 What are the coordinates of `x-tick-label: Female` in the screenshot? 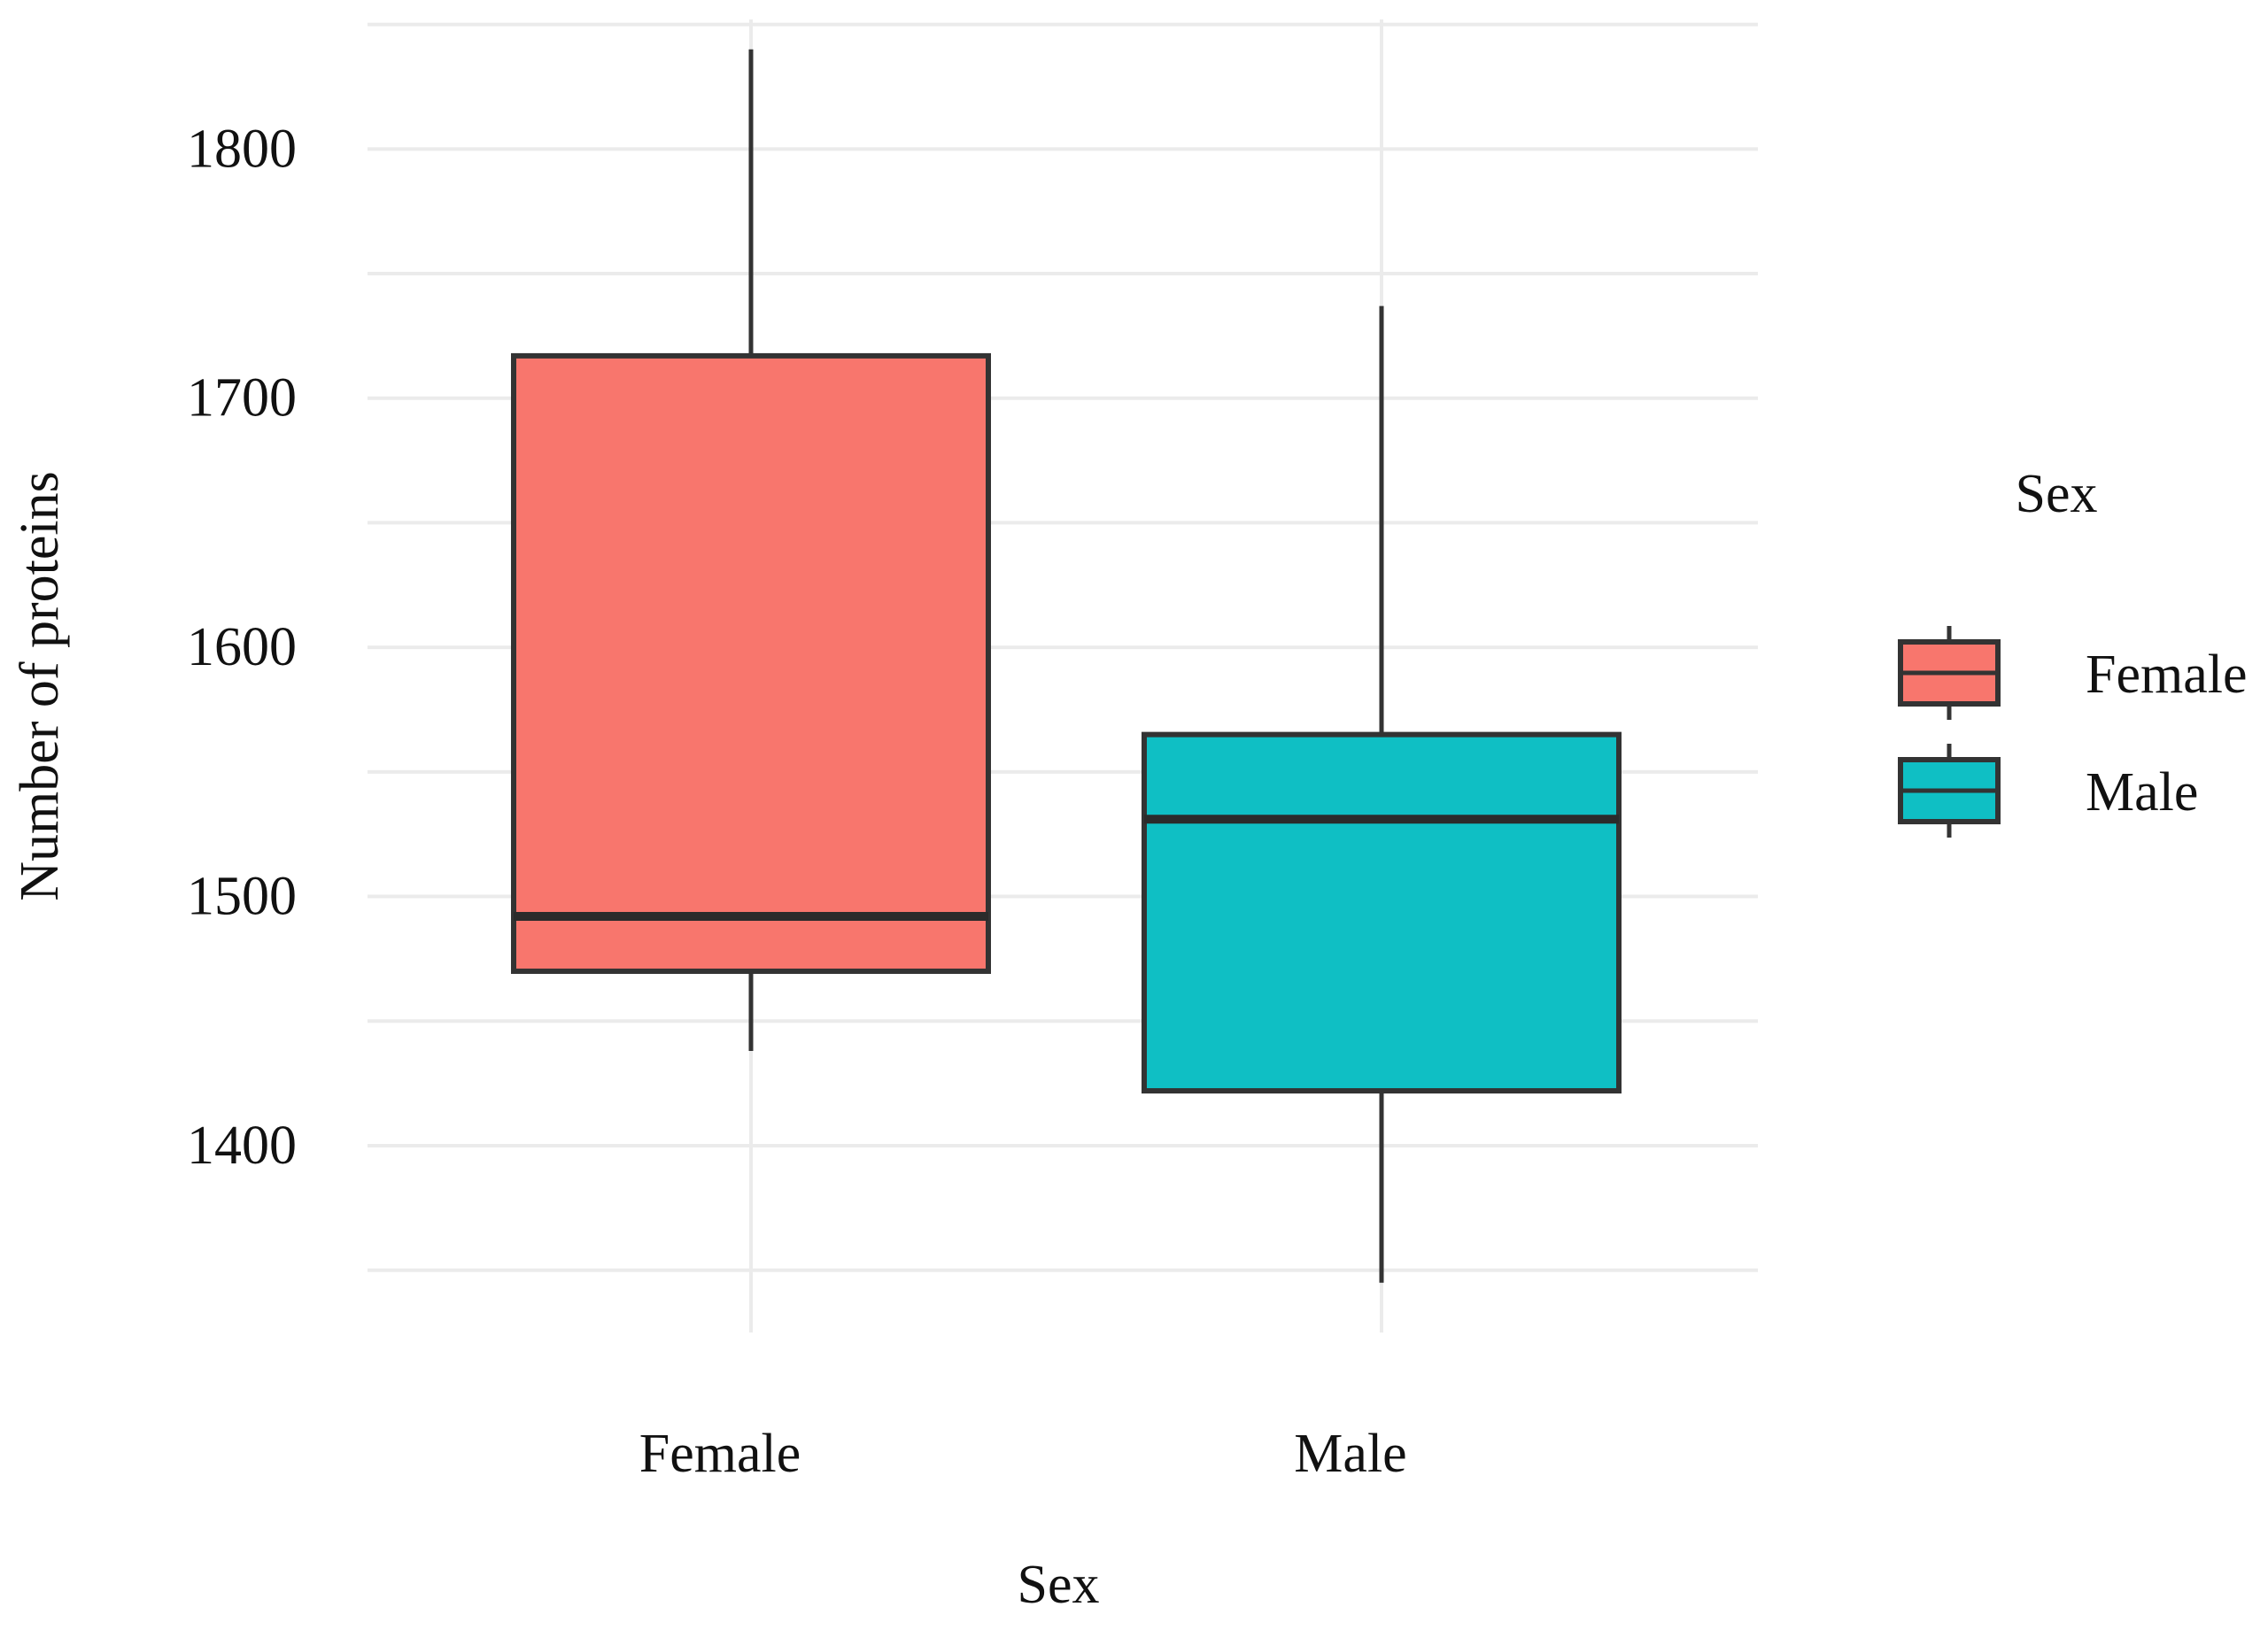 It's located at (720, 1454).